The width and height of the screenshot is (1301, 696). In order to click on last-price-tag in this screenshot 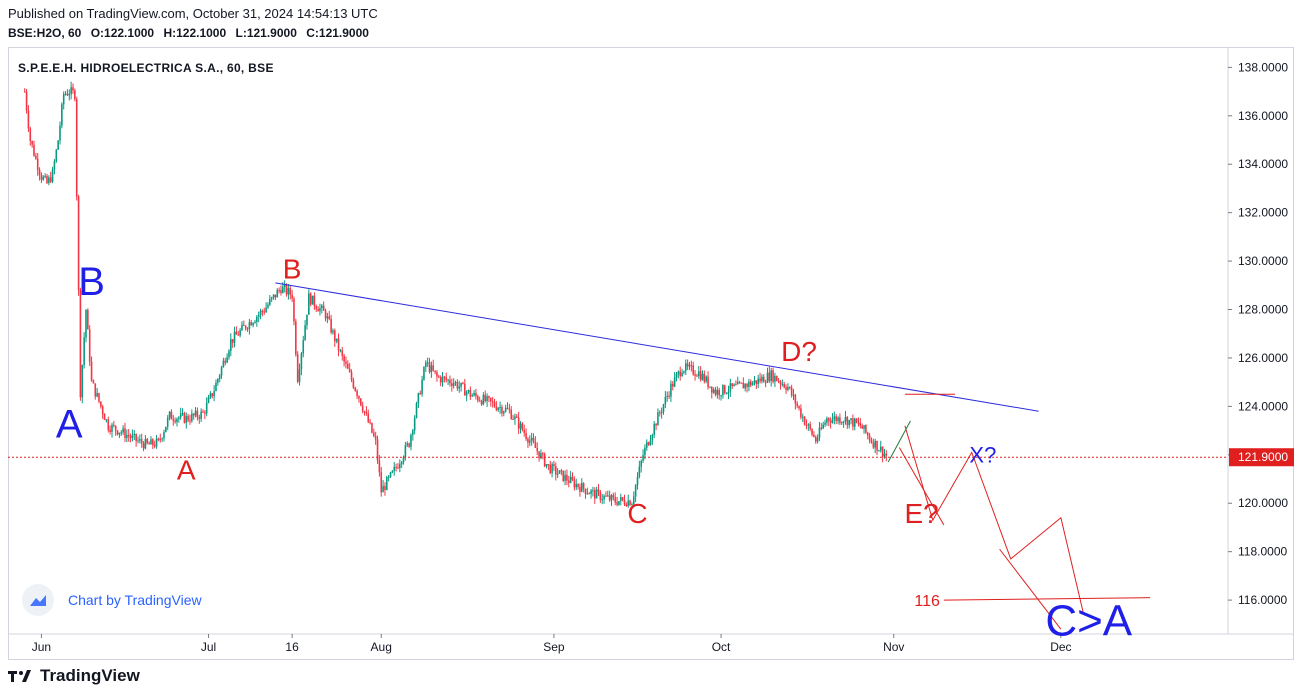, I will do `click(1261, 457)`.